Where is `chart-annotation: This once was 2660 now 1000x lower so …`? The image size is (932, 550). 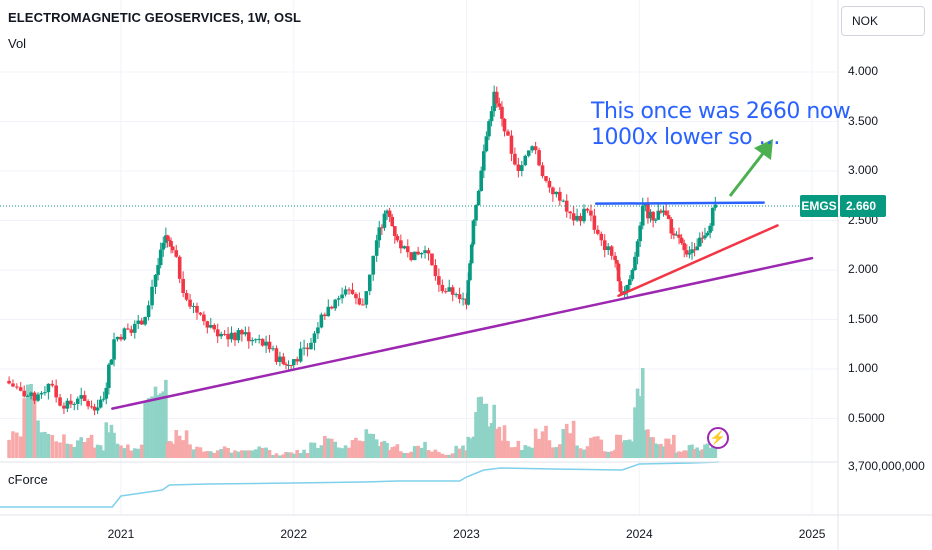
chart-annotation: This once was 2660 now 1000x lower so … is located at coordinates (721, 124).